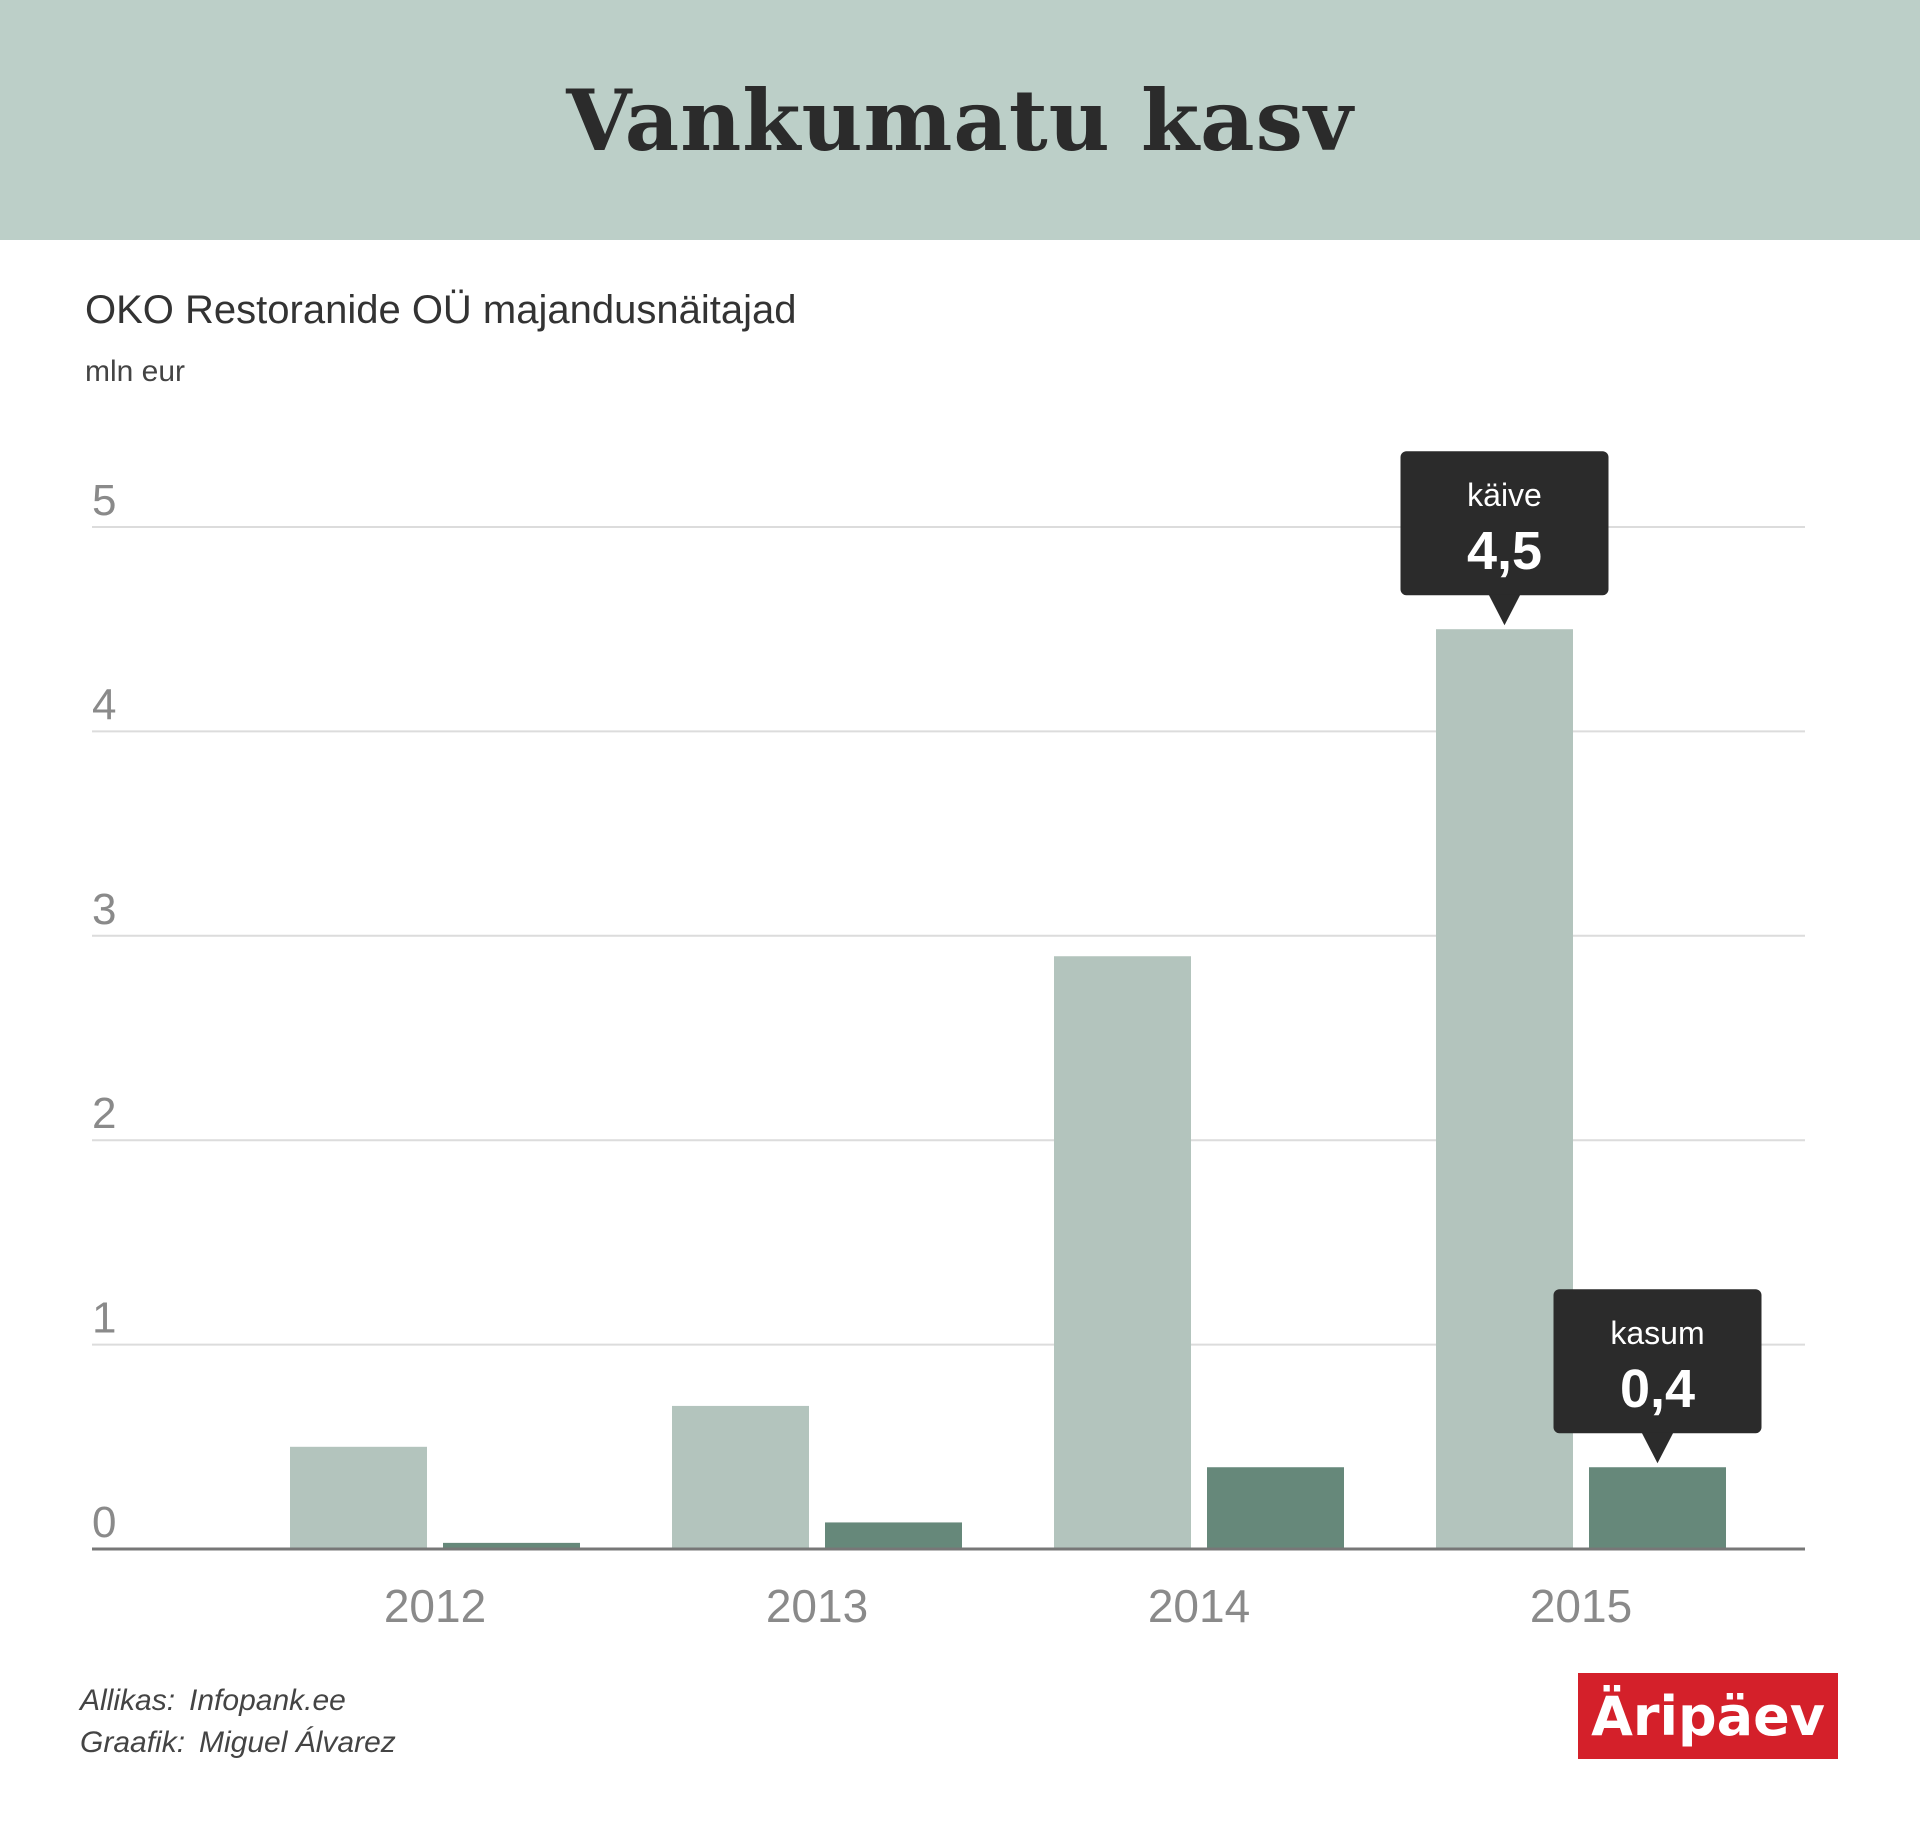 The width and height of the screenshot is (1920, 1839). Describe the element at coordinates (441, 310) in the screenshot. I see `chart-subtitle: OKO Restoranide OÜ majandusnäitajad` at that location.